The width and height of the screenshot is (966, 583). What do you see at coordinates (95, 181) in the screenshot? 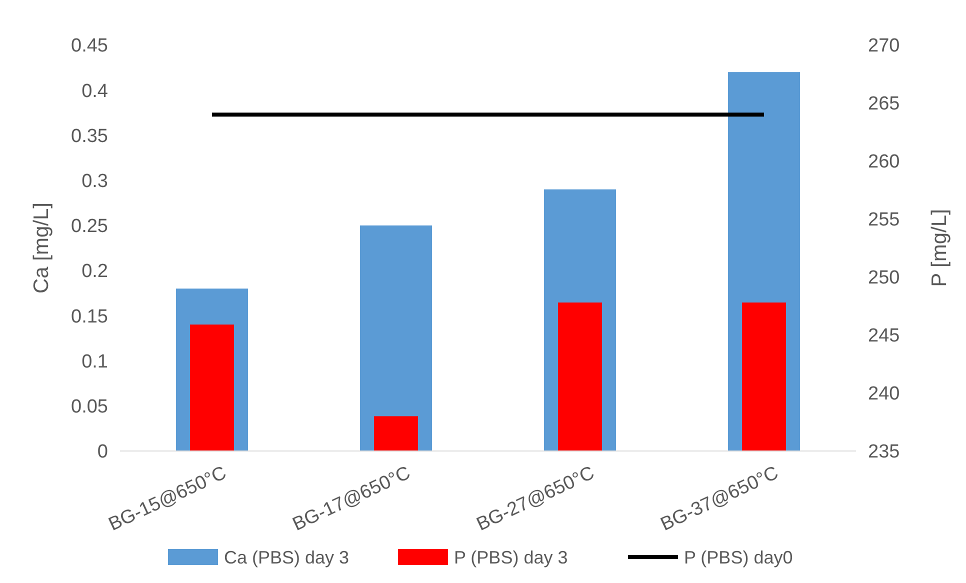
I see `y-tick-label: 0.3` at bounding box center [95, 181].